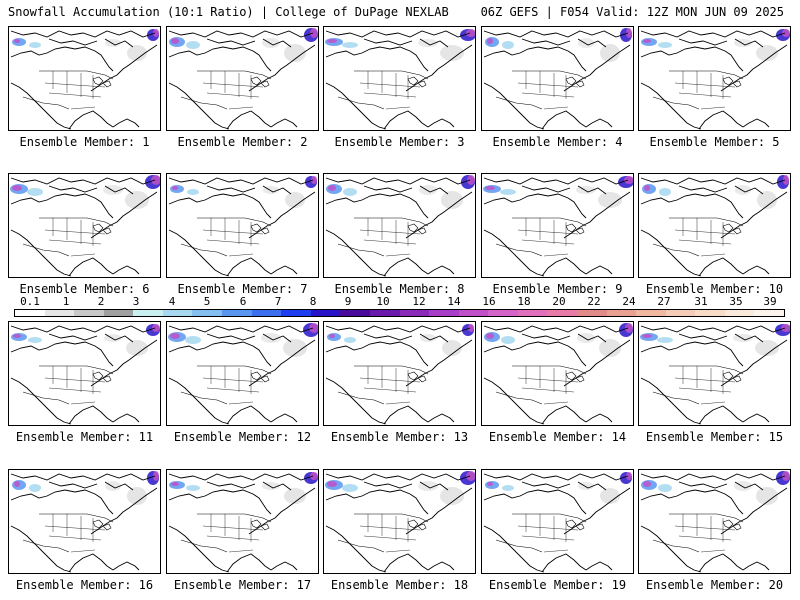 This screenshot has height=600, width=800. I want to click on colorbar-tick-label: 18, so click(524, 301).